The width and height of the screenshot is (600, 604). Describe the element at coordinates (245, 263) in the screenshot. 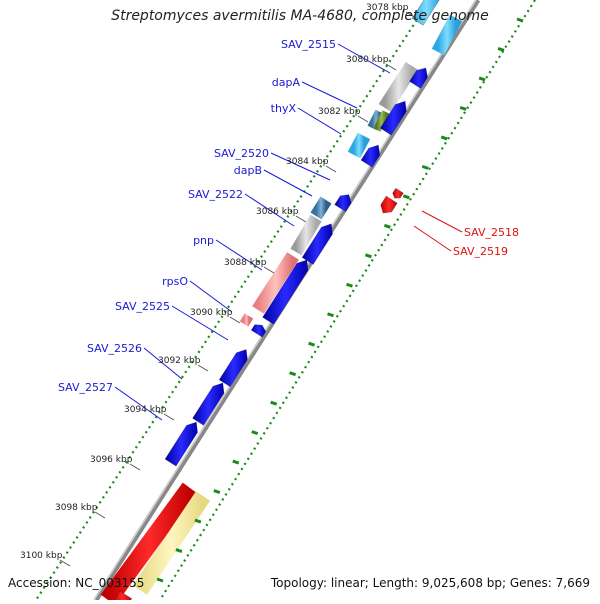

I see `tick-label: 3088 kbp` at that location.